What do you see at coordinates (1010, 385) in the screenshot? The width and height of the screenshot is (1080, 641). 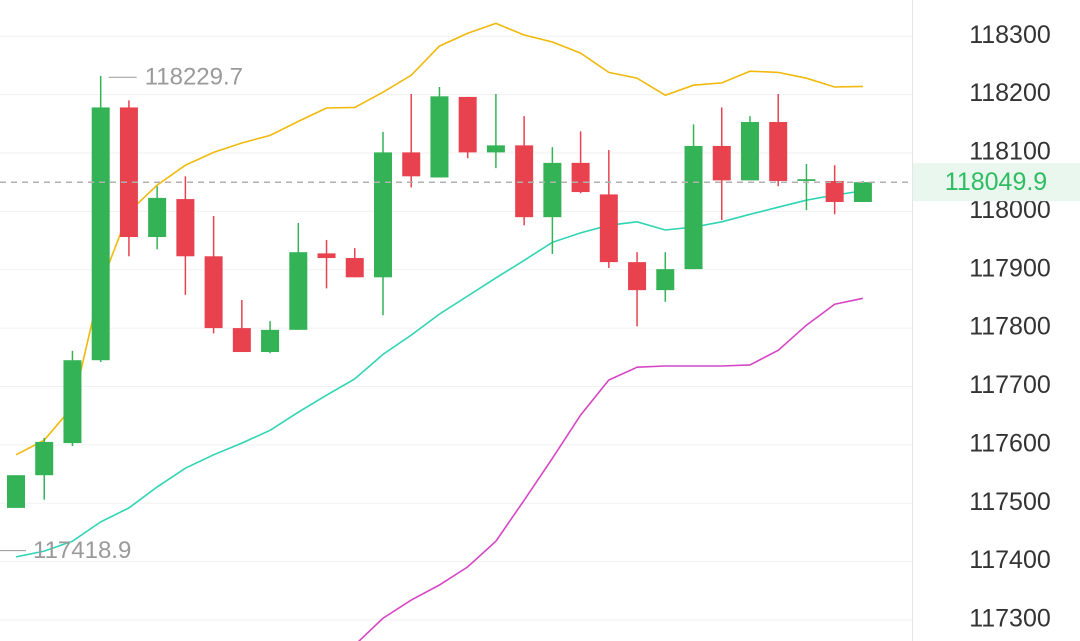 I see `y-tick-label: 117700` at bounding box center [1010, 385].